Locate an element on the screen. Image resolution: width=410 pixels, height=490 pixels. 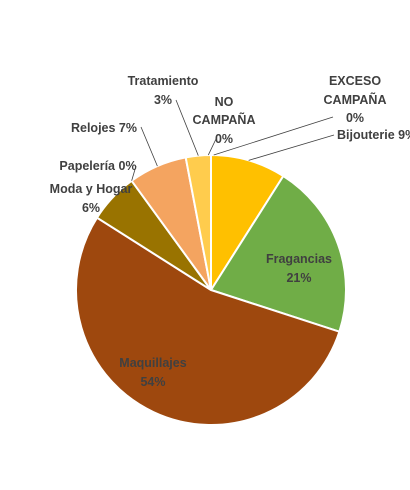
label-bijouterie: Bijouterie 9% is located at coordinates (373, 135).